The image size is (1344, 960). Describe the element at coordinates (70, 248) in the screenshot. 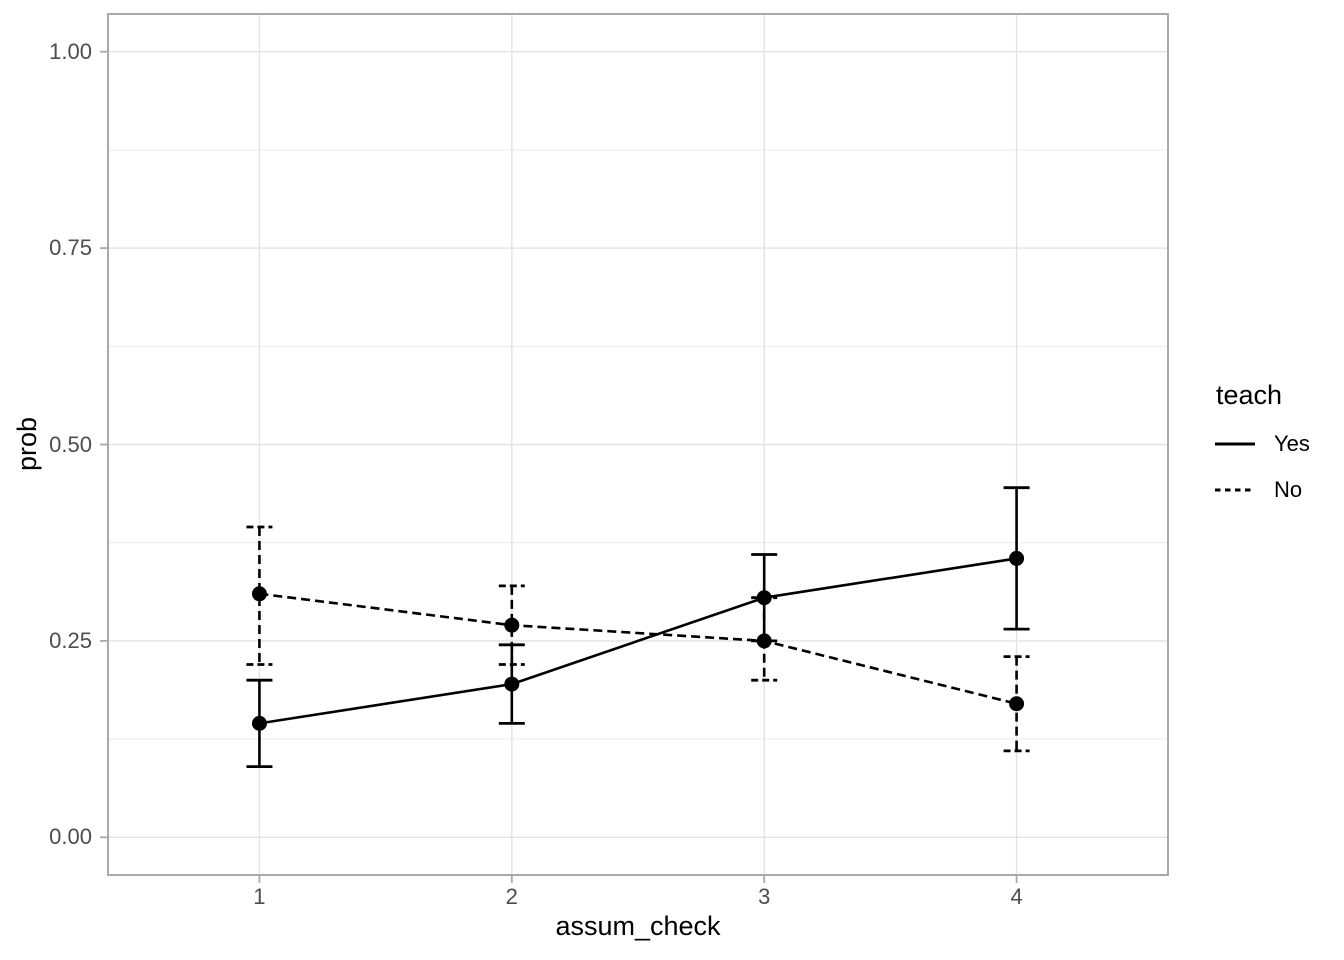

I see `y-tick-label-0.75: 0.75` at that location.